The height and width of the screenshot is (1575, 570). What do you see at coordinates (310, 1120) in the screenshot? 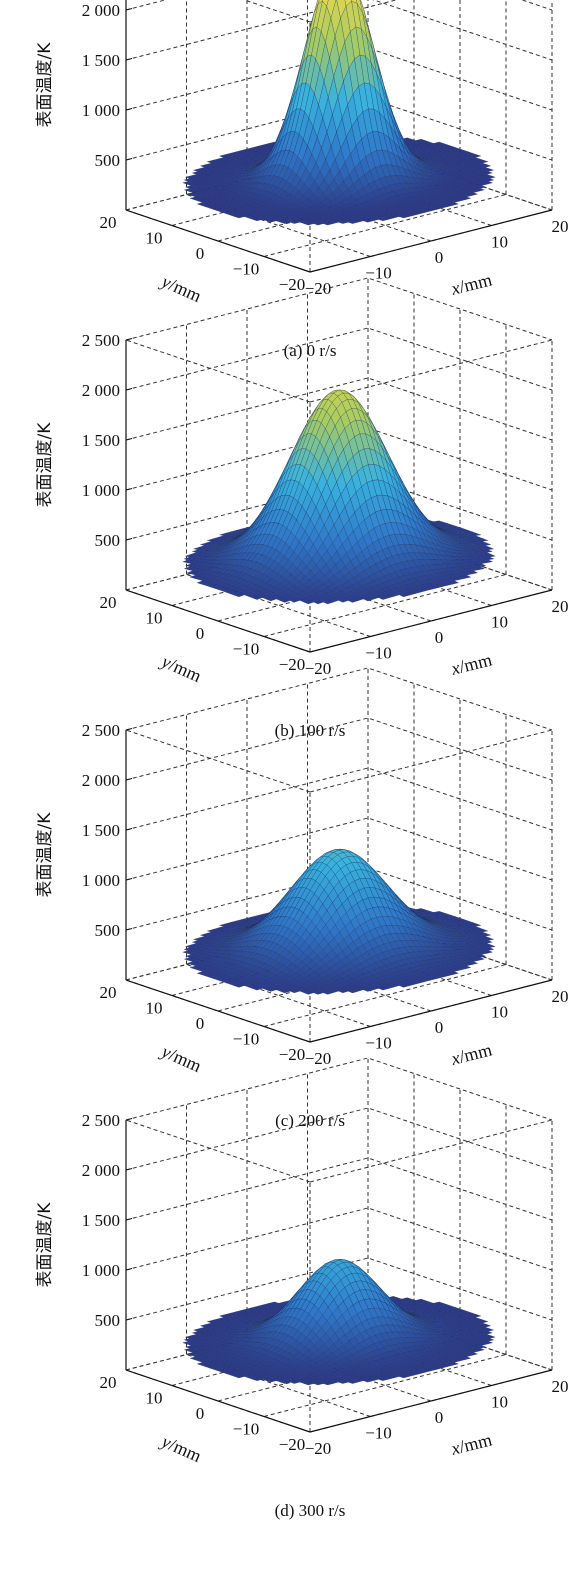
I see `panel-caption: (c) 200 r/s` at bounding box center [310, 1120].